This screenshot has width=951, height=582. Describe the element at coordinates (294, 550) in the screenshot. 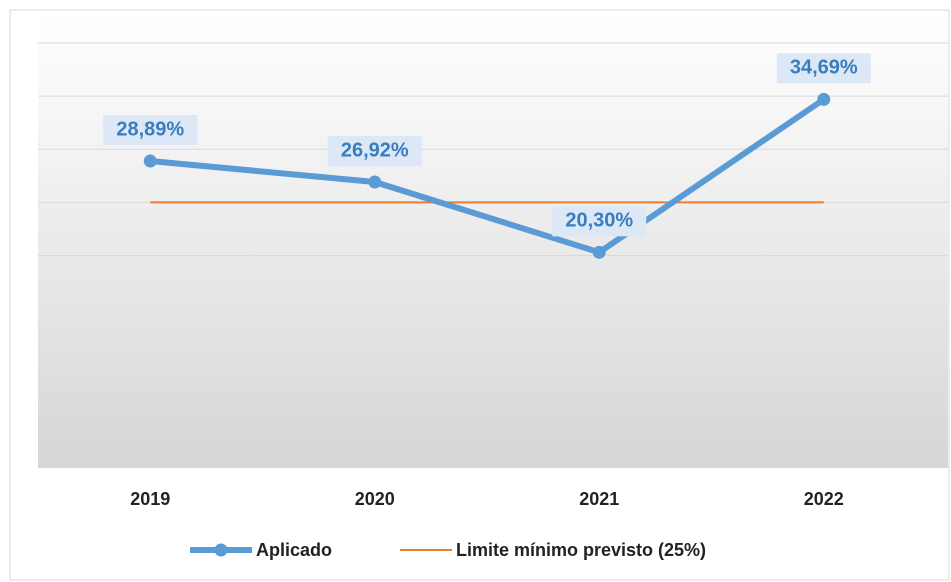

I see `legend-label: Aplicado` at that location.